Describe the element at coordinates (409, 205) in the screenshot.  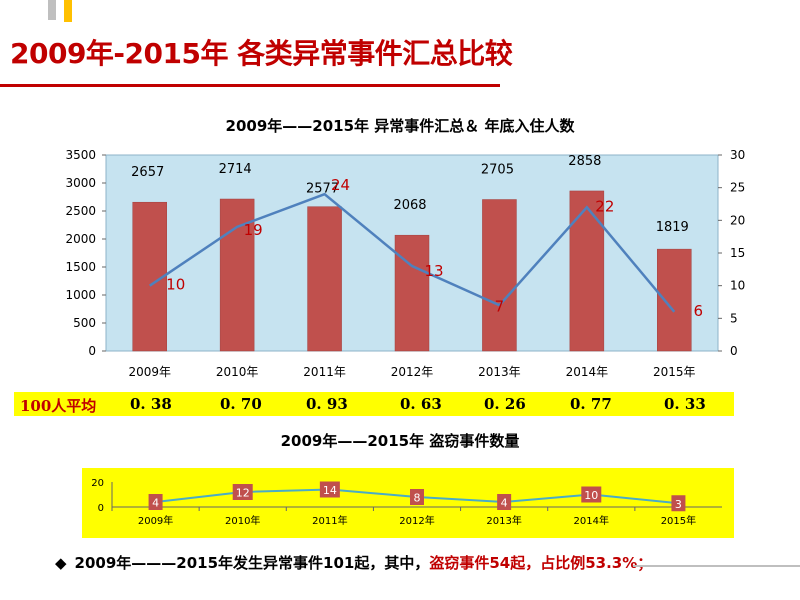
I see `bar-value-label: 2068` at that location.